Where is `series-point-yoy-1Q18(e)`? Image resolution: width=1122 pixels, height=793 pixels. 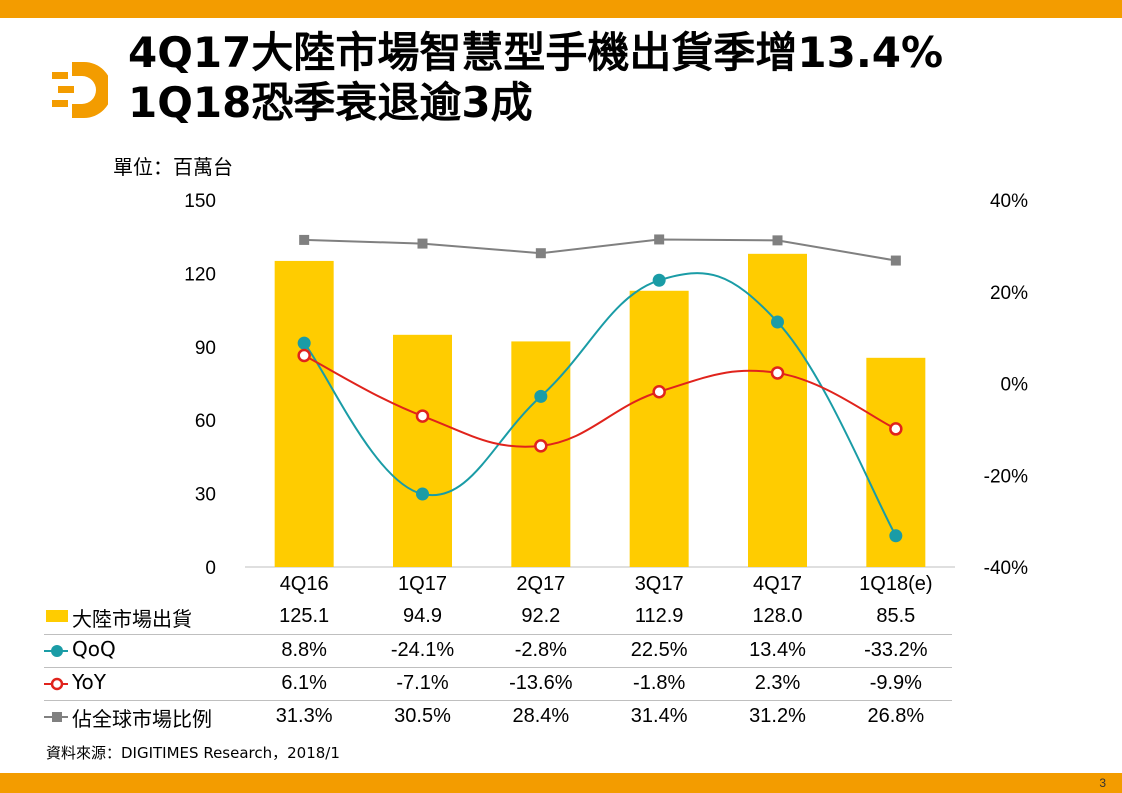
series-point-yoy-1Q18(e) is located at coordinates (896, 429).